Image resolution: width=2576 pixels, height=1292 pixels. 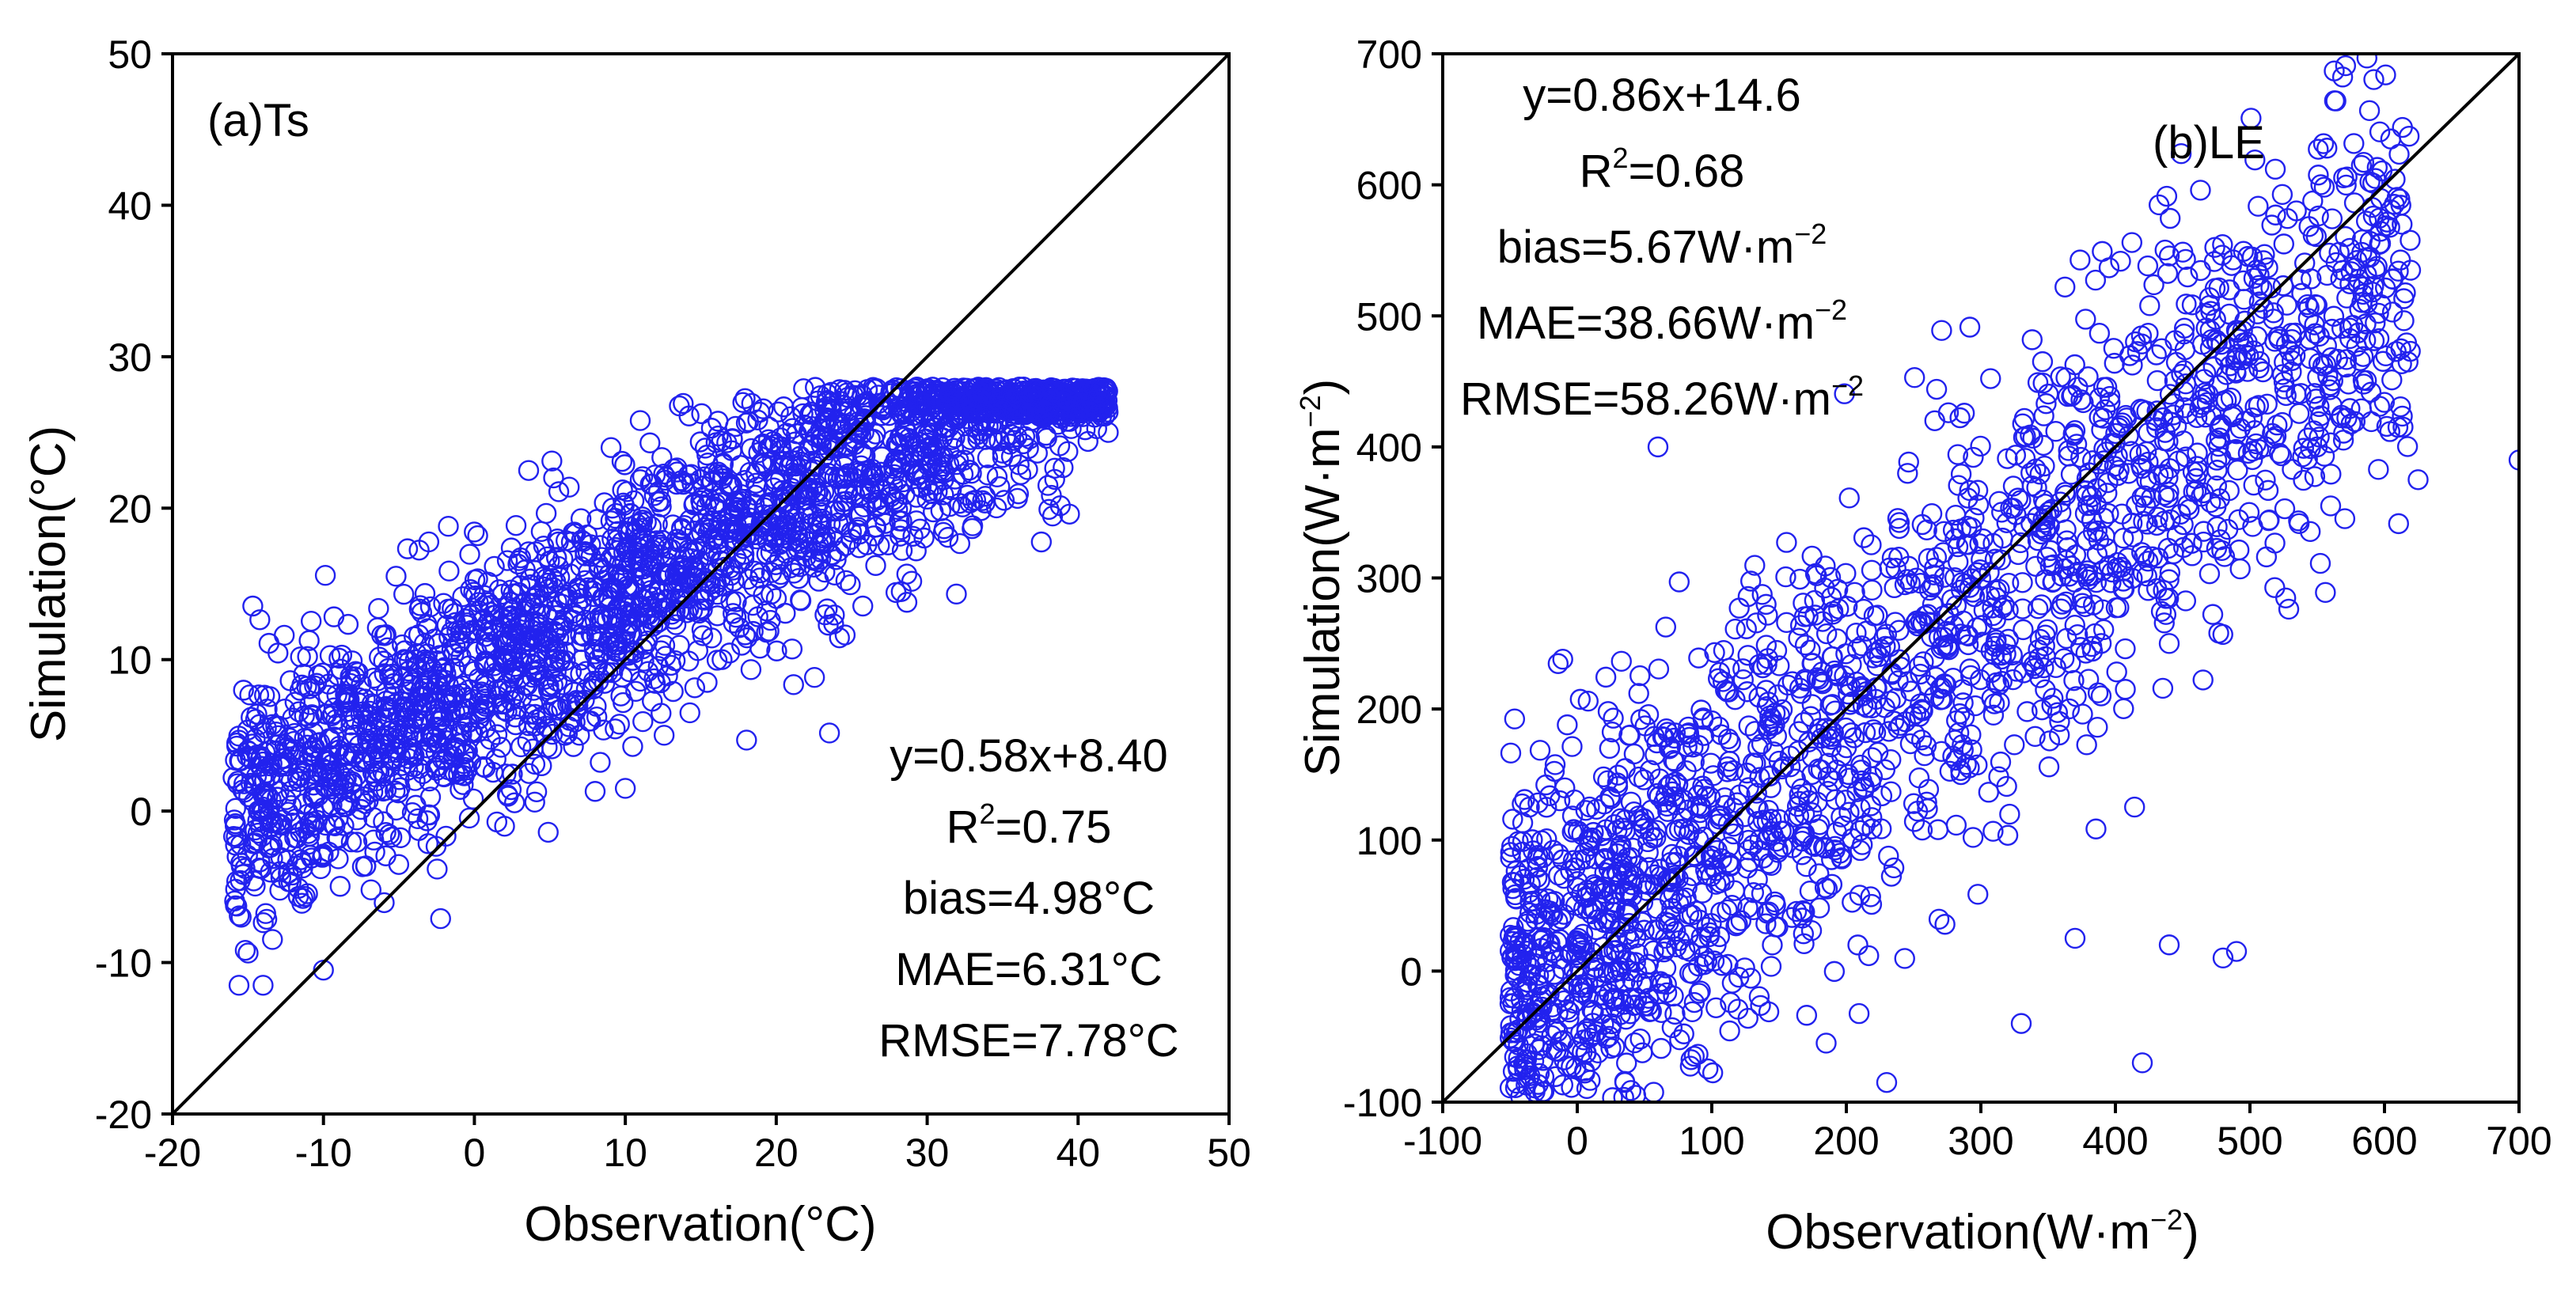 What do you see at coordinates (1411, 971) in the screenshot?
I see `y-tick-label-le: 0` at bounding box center [1411, 971].